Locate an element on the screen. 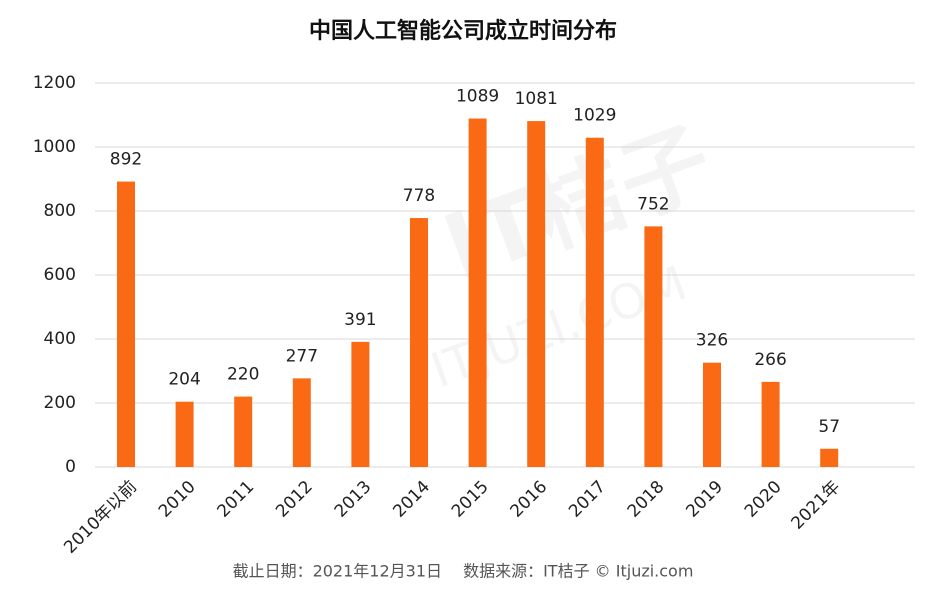  value-label: 778 is located at coordinates (419, 196).